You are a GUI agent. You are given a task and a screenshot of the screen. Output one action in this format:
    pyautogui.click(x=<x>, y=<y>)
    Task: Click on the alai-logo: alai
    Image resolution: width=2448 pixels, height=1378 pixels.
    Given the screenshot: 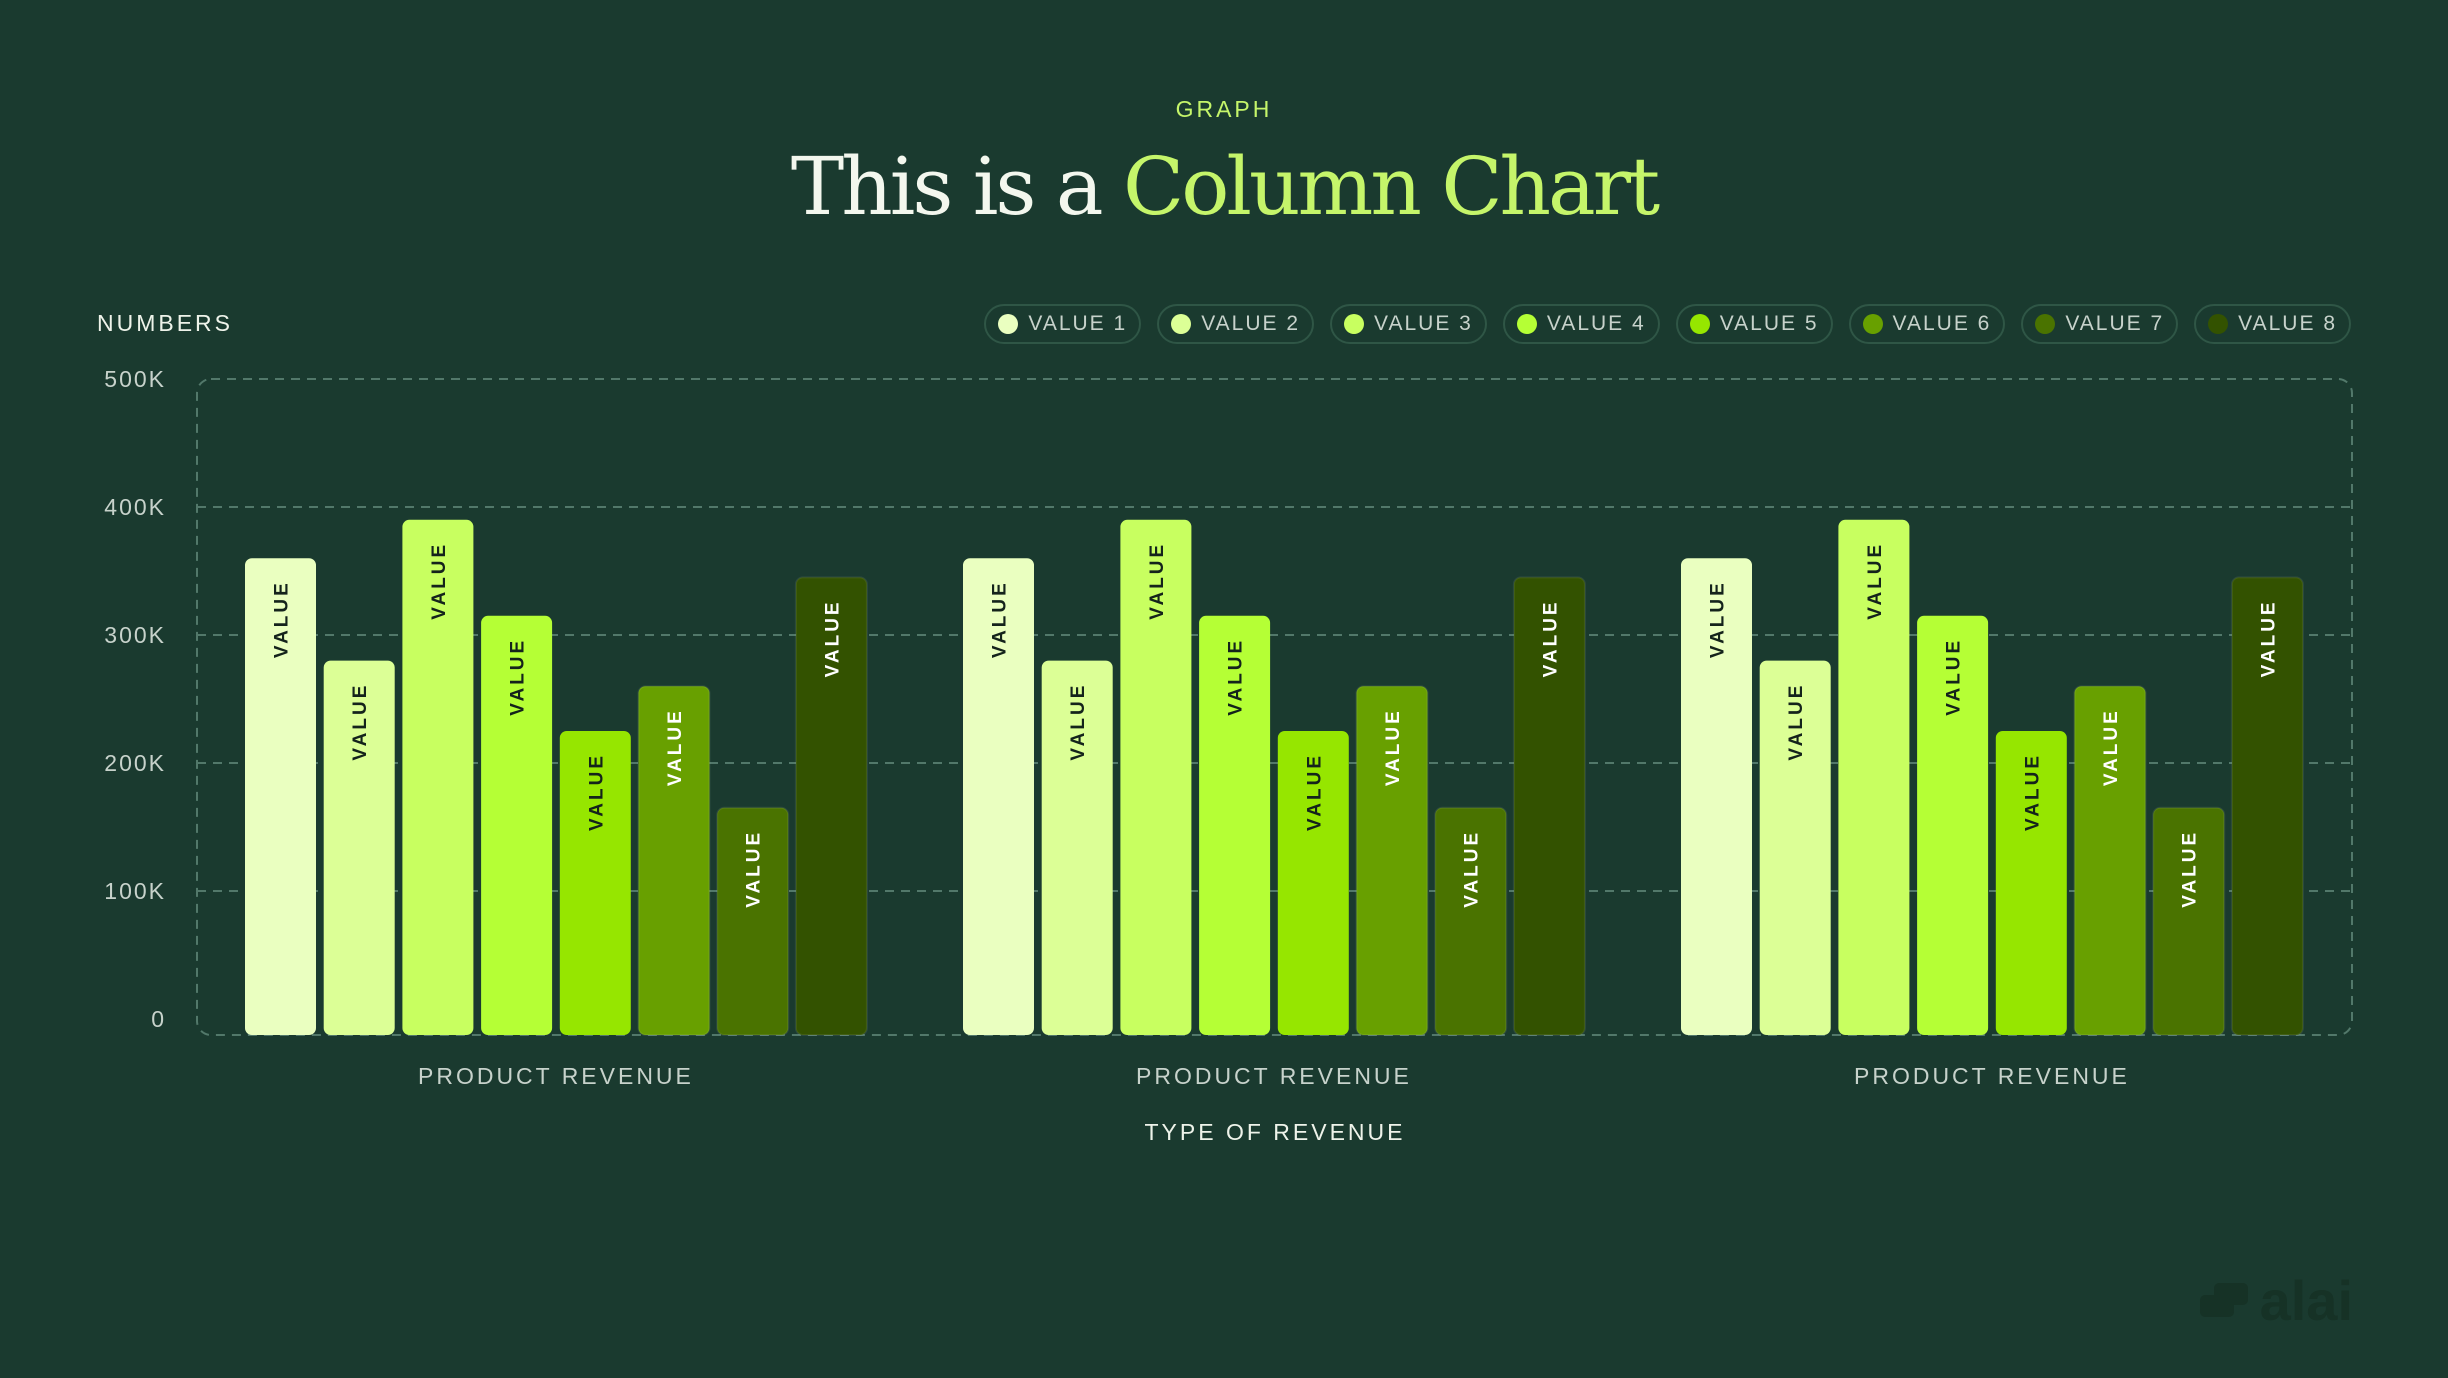 What is the action you would take?
    pyautogui.click(x=2276, y=1300)
    